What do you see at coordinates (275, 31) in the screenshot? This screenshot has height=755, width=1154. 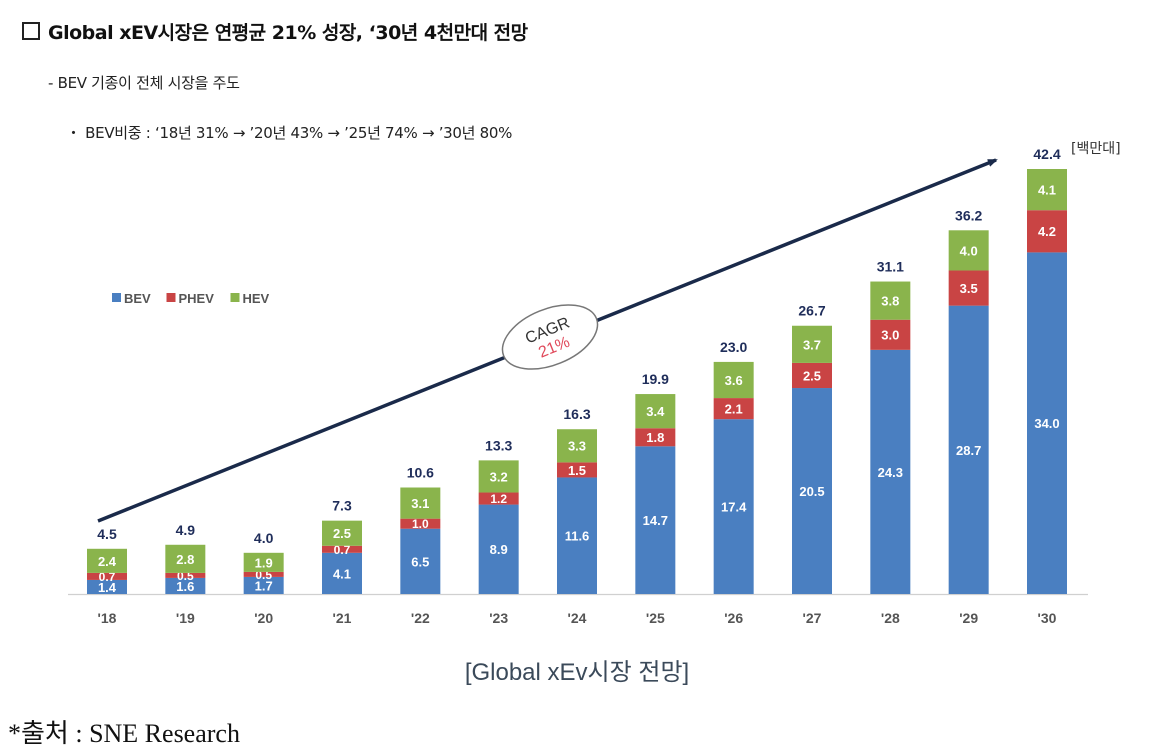 I see `page-title: Global xEV시장은 연평균 21% 성장, ‘30년 4천만대 전망` at bounding box center [275, 31].